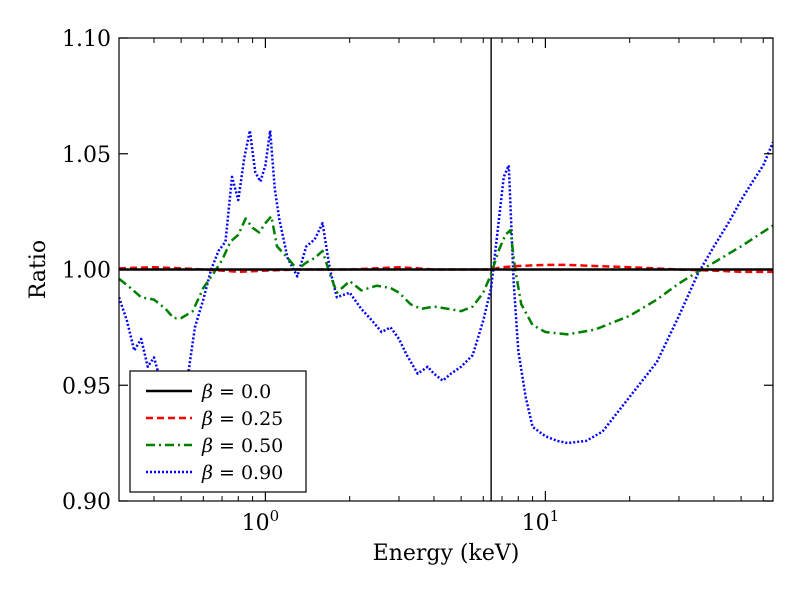 The height and width of the screenshot is (597, 800). Describe the element at coordinates (86, 39) in the screenshot. I see `y-tick-label: 1.10` at that location.